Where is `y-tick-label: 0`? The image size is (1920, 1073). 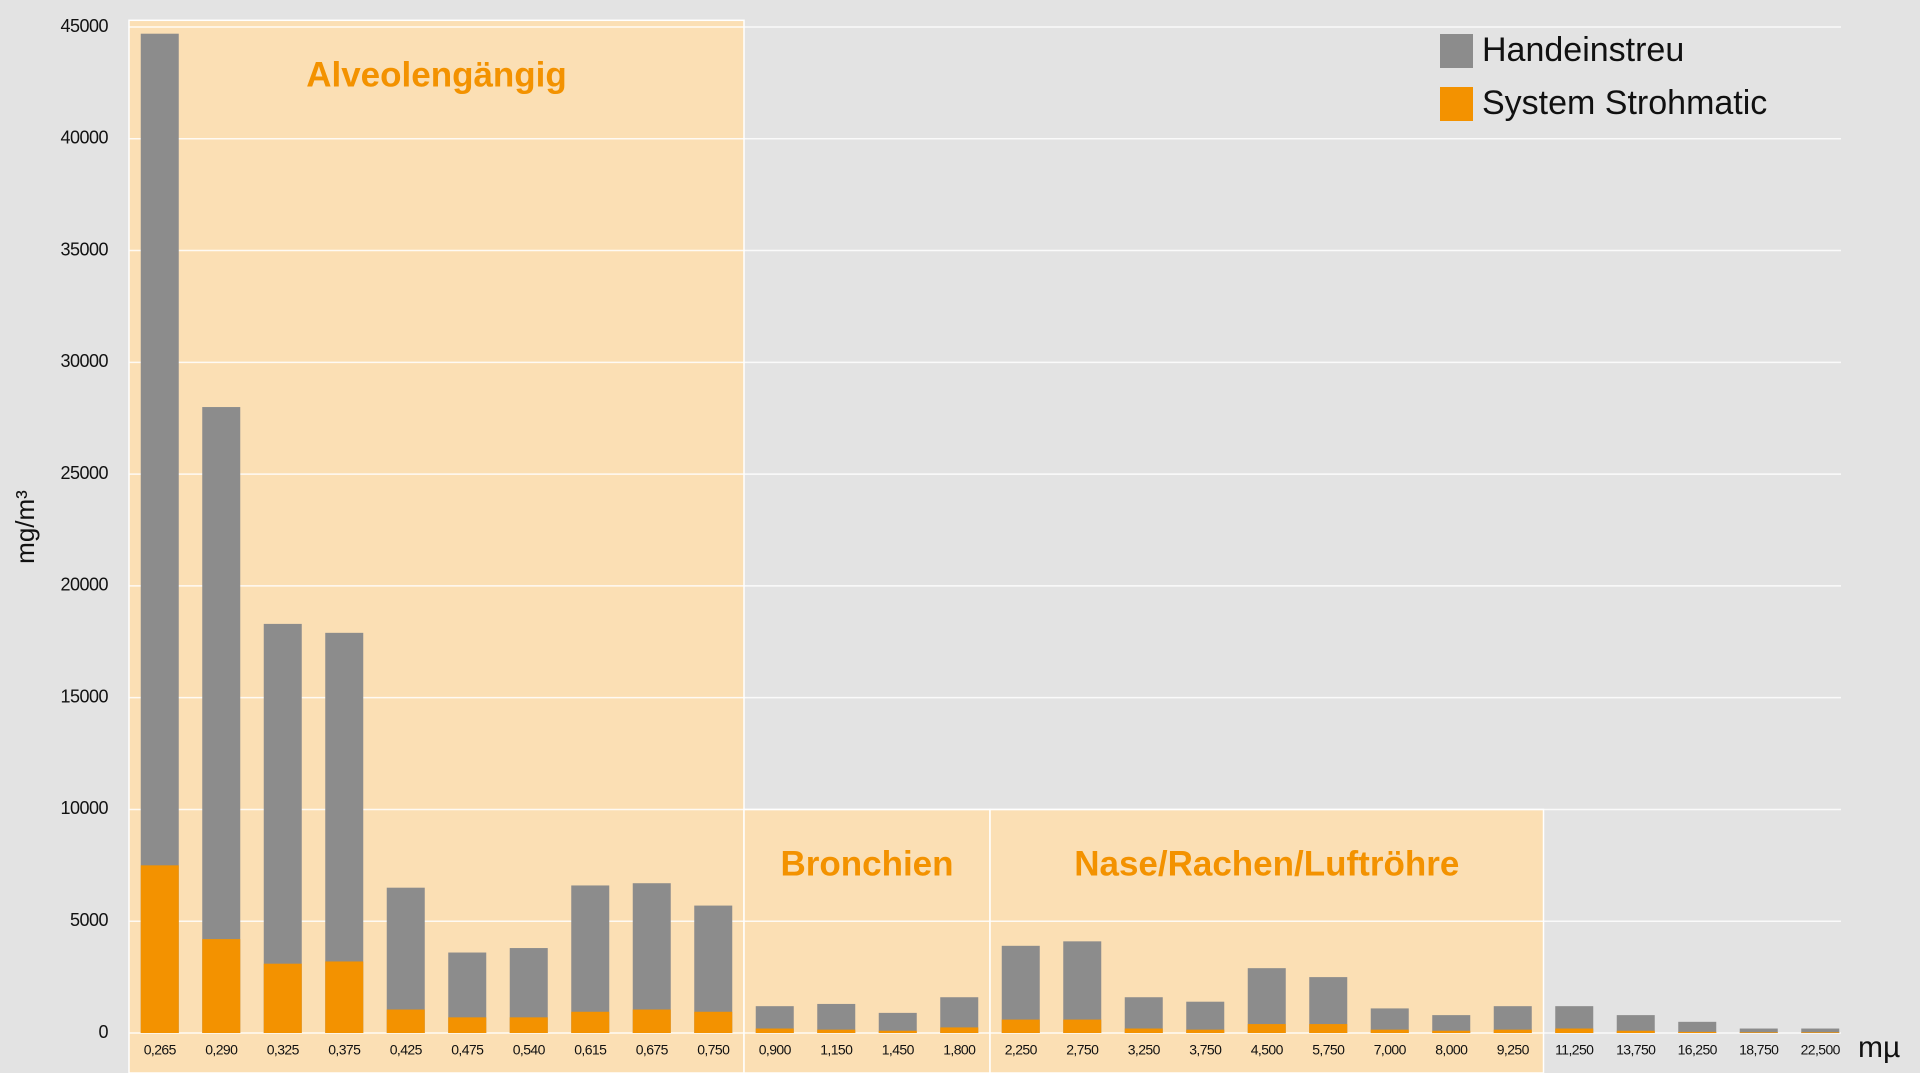
y-tick-label: 0 is located at coordinates (103, 1032).